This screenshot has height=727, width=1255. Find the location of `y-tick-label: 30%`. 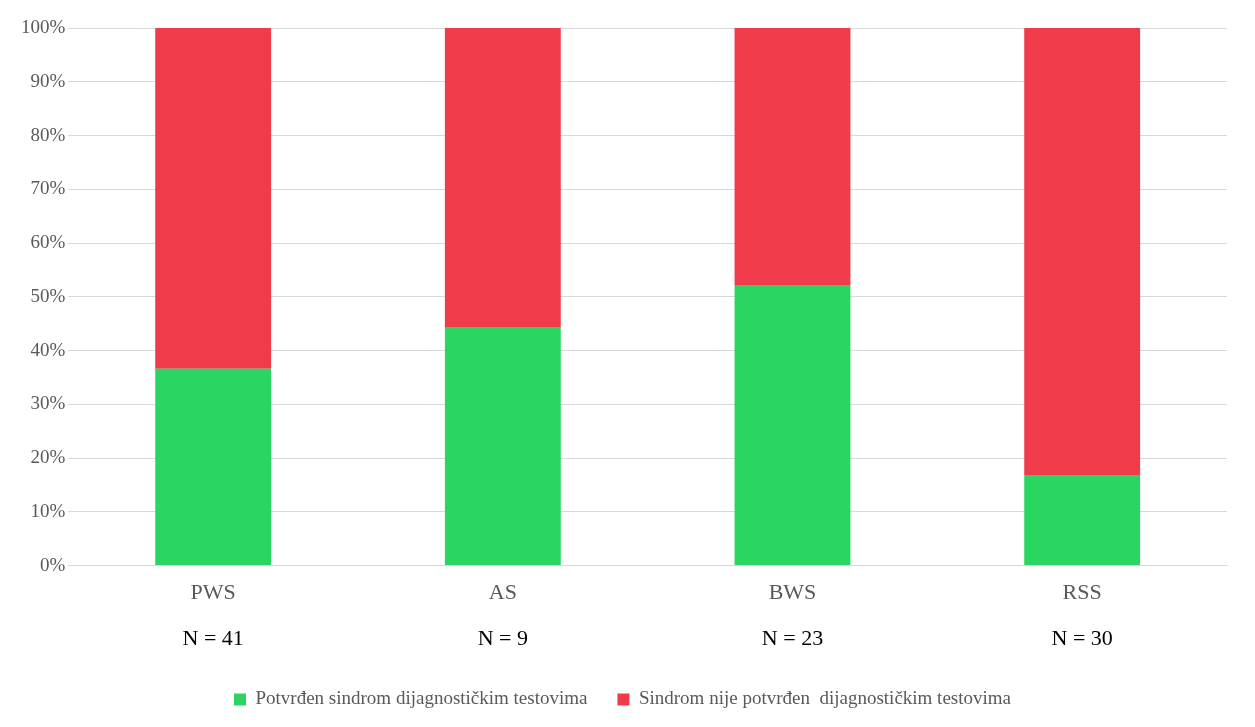

y-tick-label: 30% is located at coordinates (48, 403).